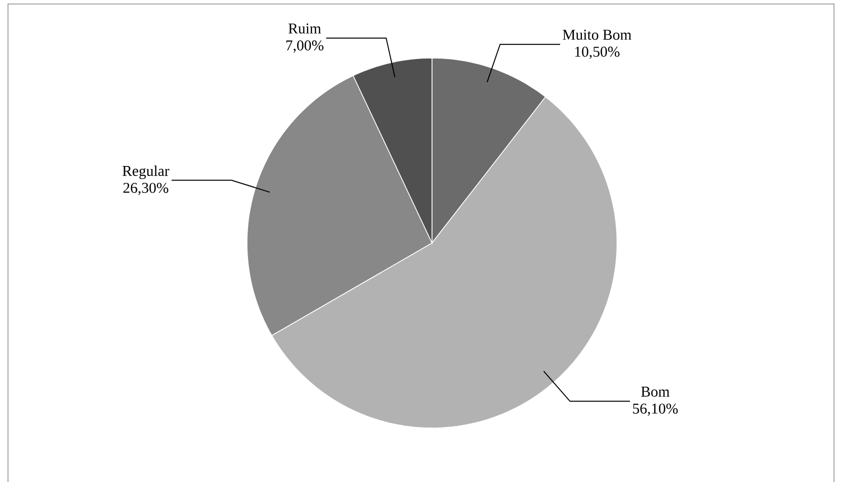 The width and height of the screenshot is (842, 482). I want to click on data-label: 56,10%, so click(655, 409).